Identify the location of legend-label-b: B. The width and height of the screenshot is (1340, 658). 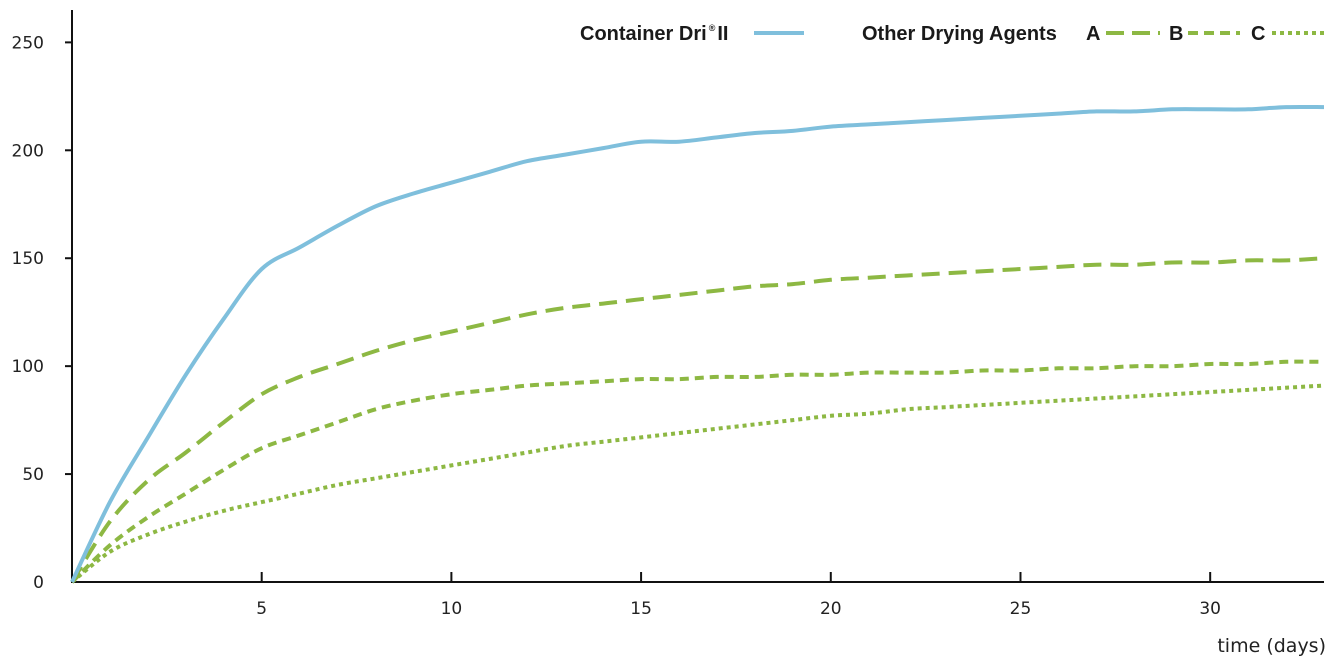
(1176, 34).